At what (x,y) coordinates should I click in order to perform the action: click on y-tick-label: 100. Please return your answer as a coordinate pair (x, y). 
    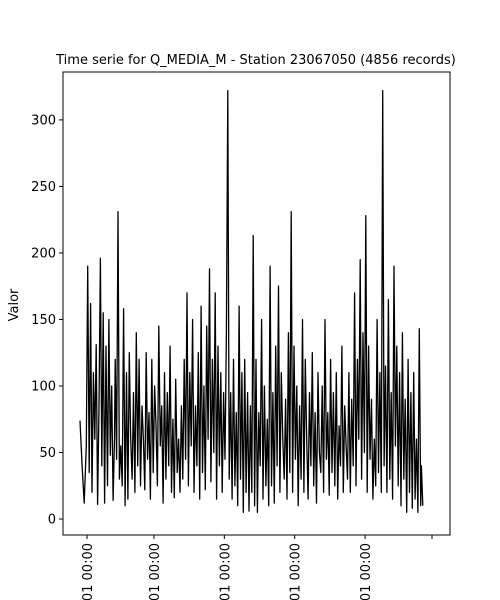
    Looking at the image, I should click on (43, 386).